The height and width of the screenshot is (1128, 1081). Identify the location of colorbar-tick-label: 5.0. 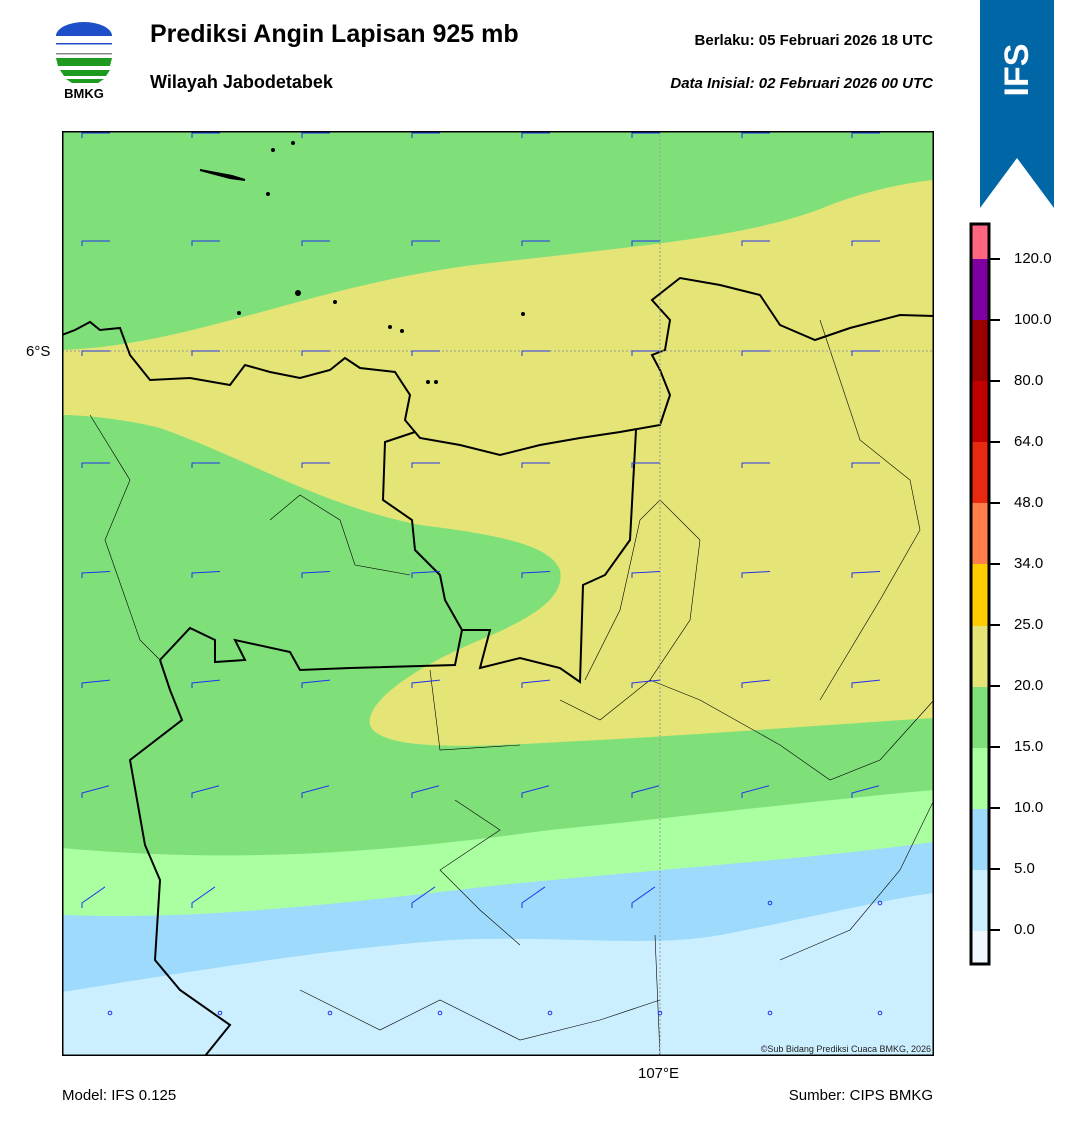
(1024, 868).